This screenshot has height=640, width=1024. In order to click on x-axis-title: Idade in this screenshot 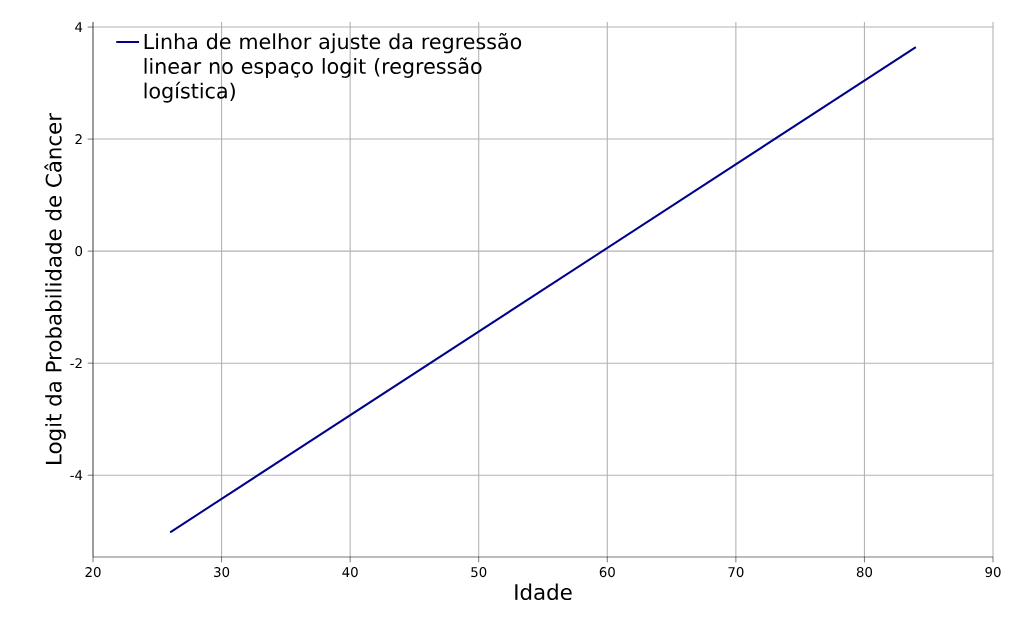, I will do `click(543, 592)`.